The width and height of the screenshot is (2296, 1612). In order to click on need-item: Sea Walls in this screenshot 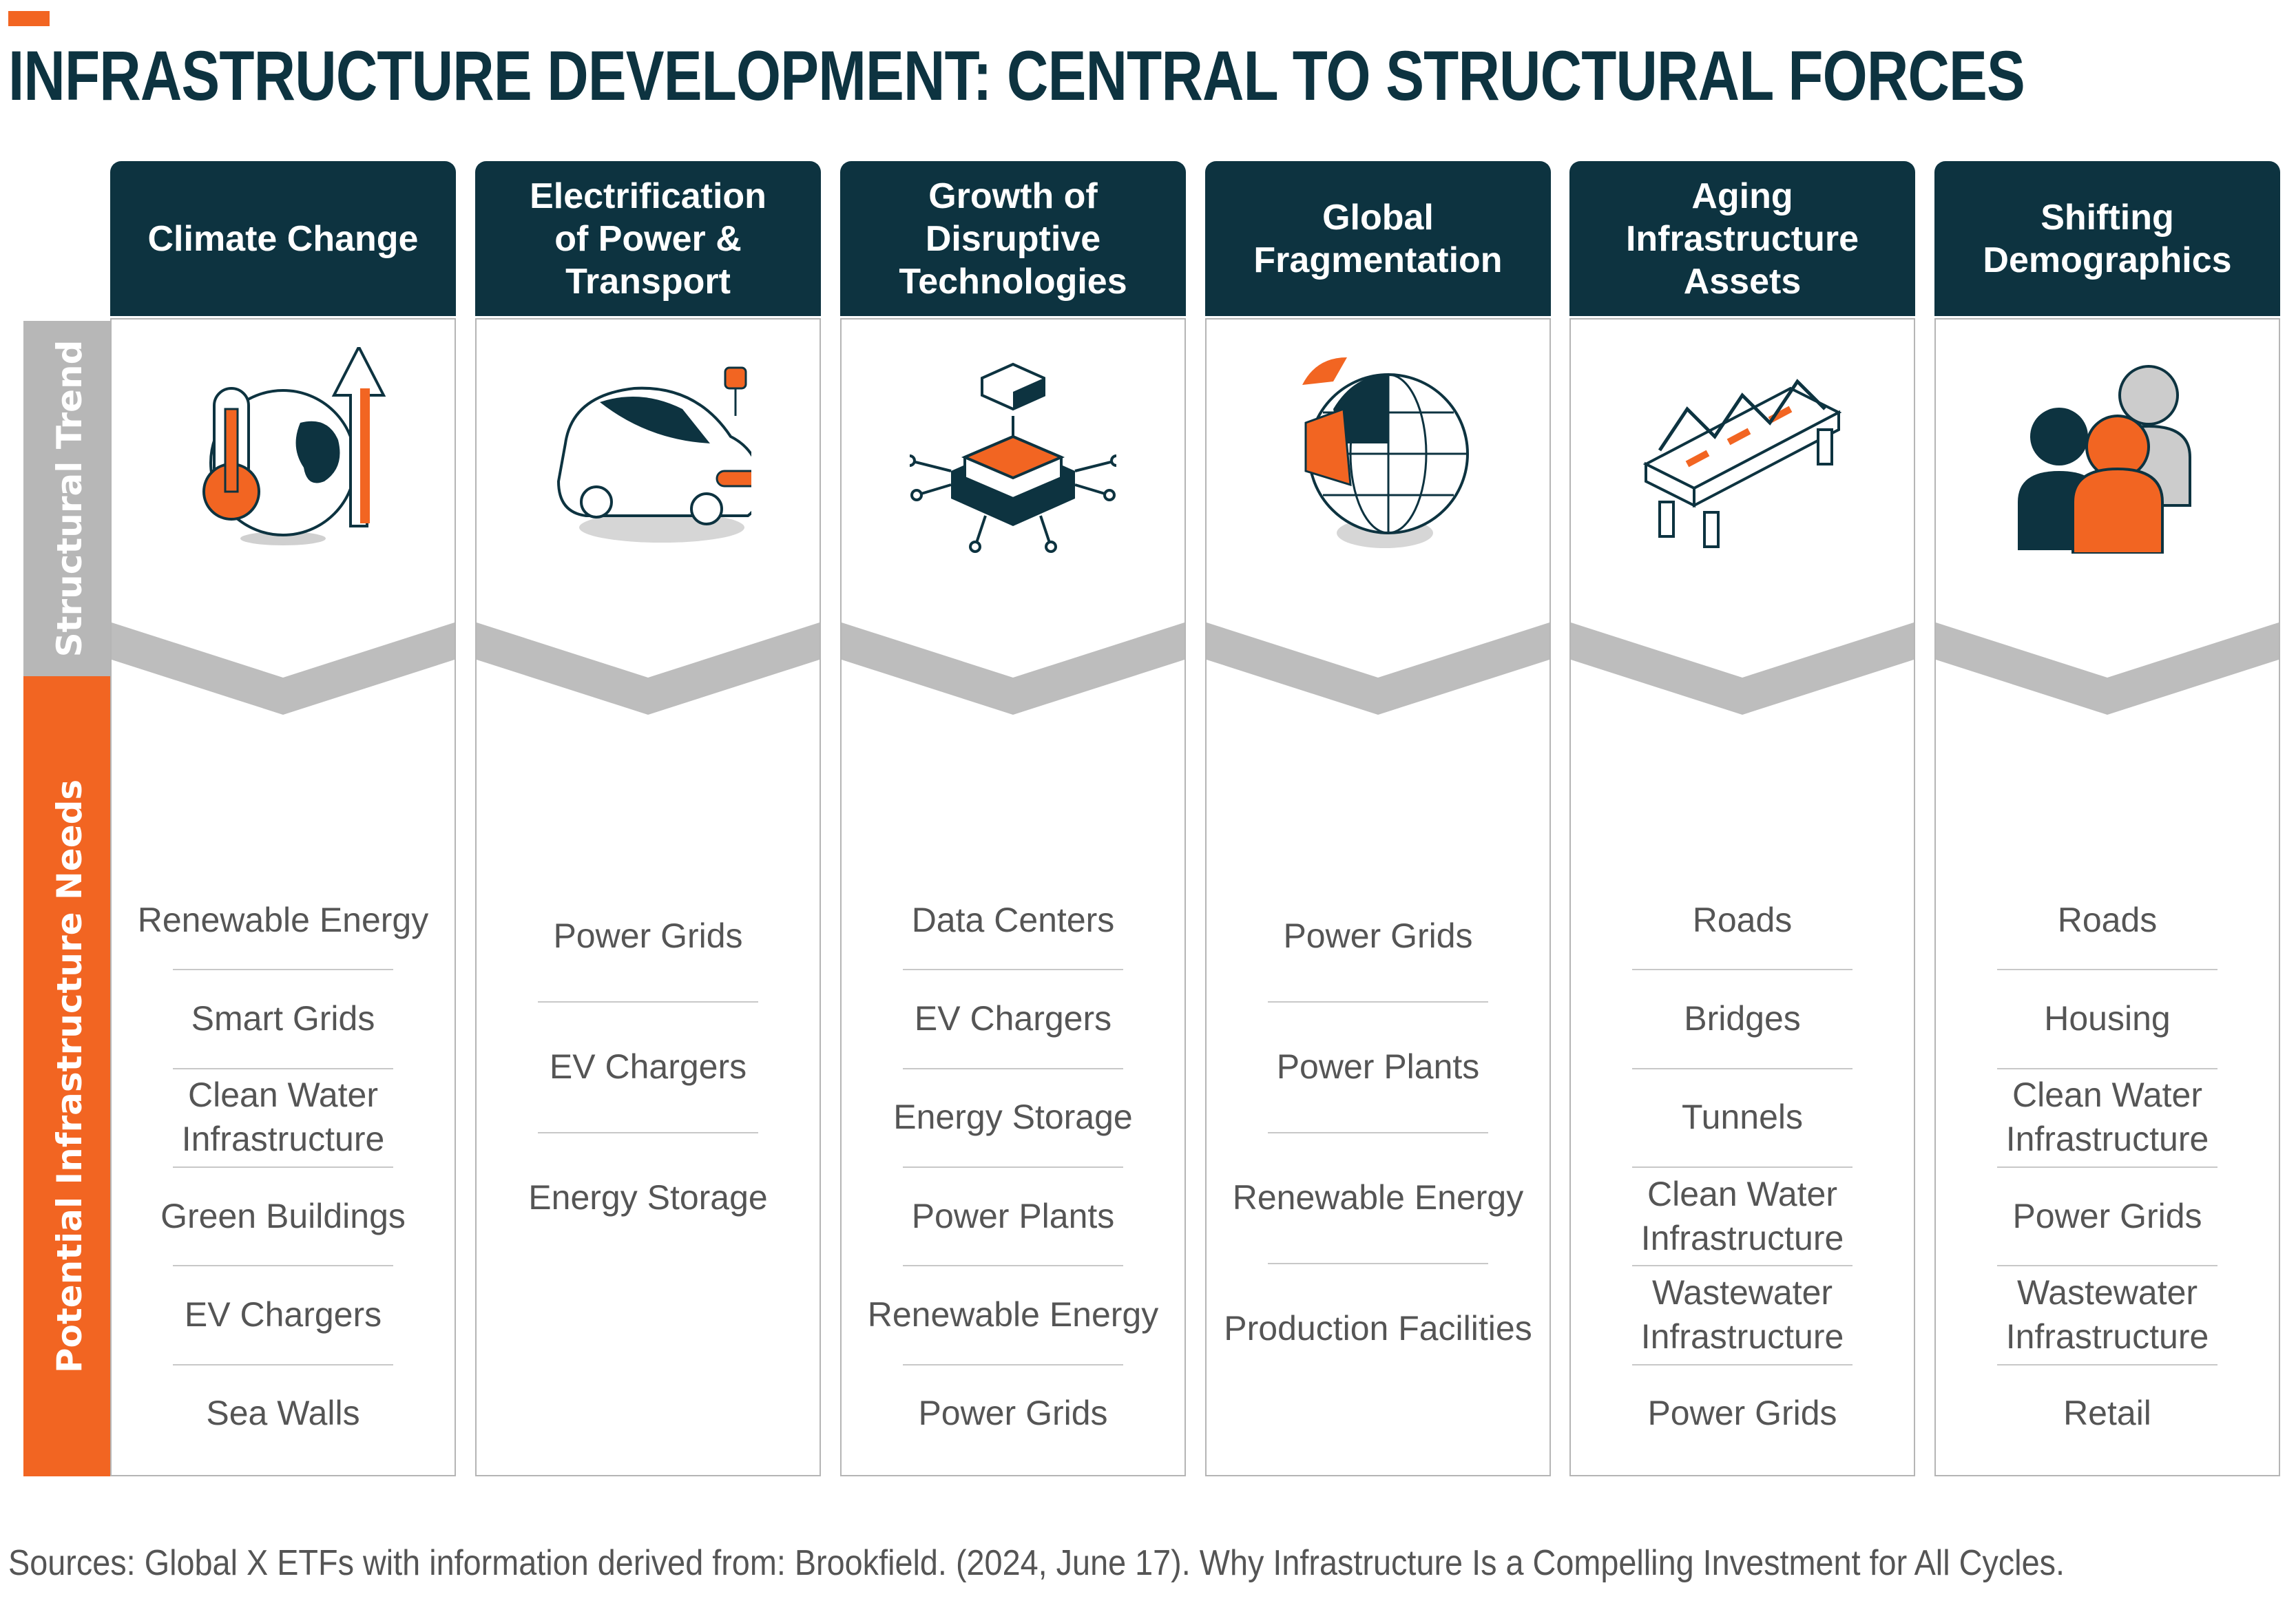, I will do `click(283, 1413)`.